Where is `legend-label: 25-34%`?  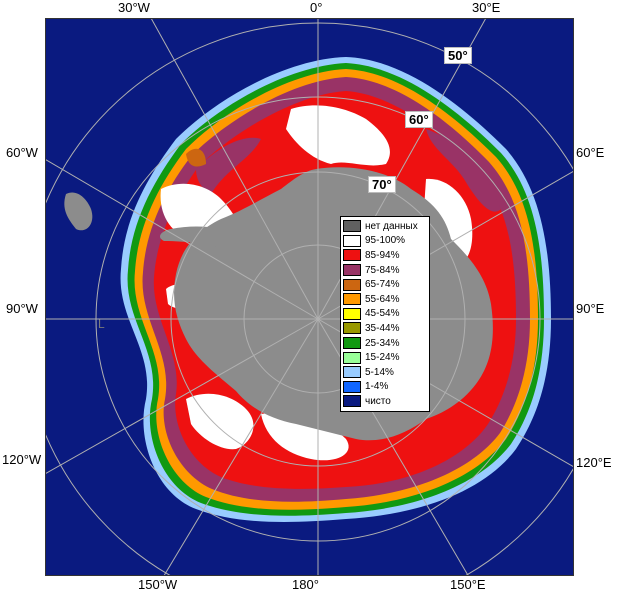
legend-label: 25-34% is located at coordinates (382, 343).